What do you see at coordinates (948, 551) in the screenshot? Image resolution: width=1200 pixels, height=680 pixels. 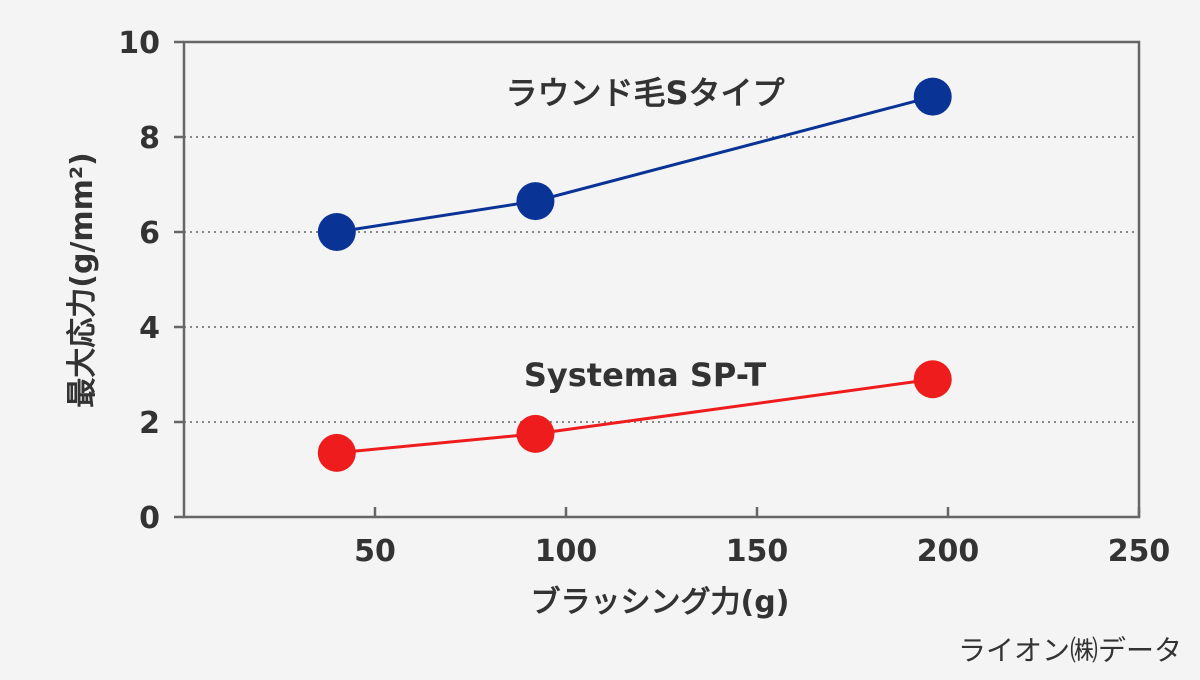 I see `x-tick-label-200: 200` at bounding box center [948, 551].